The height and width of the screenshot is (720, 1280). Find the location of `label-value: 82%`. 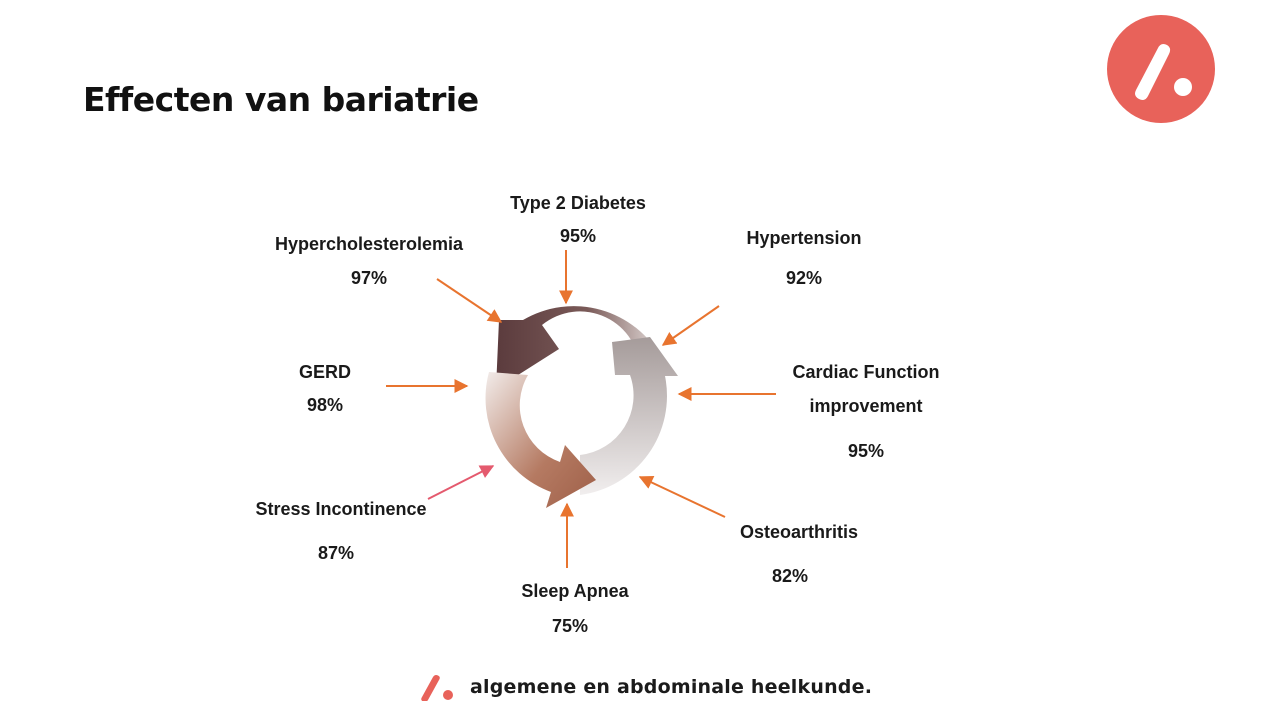

label-value: 82% is located at coordinates (790, 576).